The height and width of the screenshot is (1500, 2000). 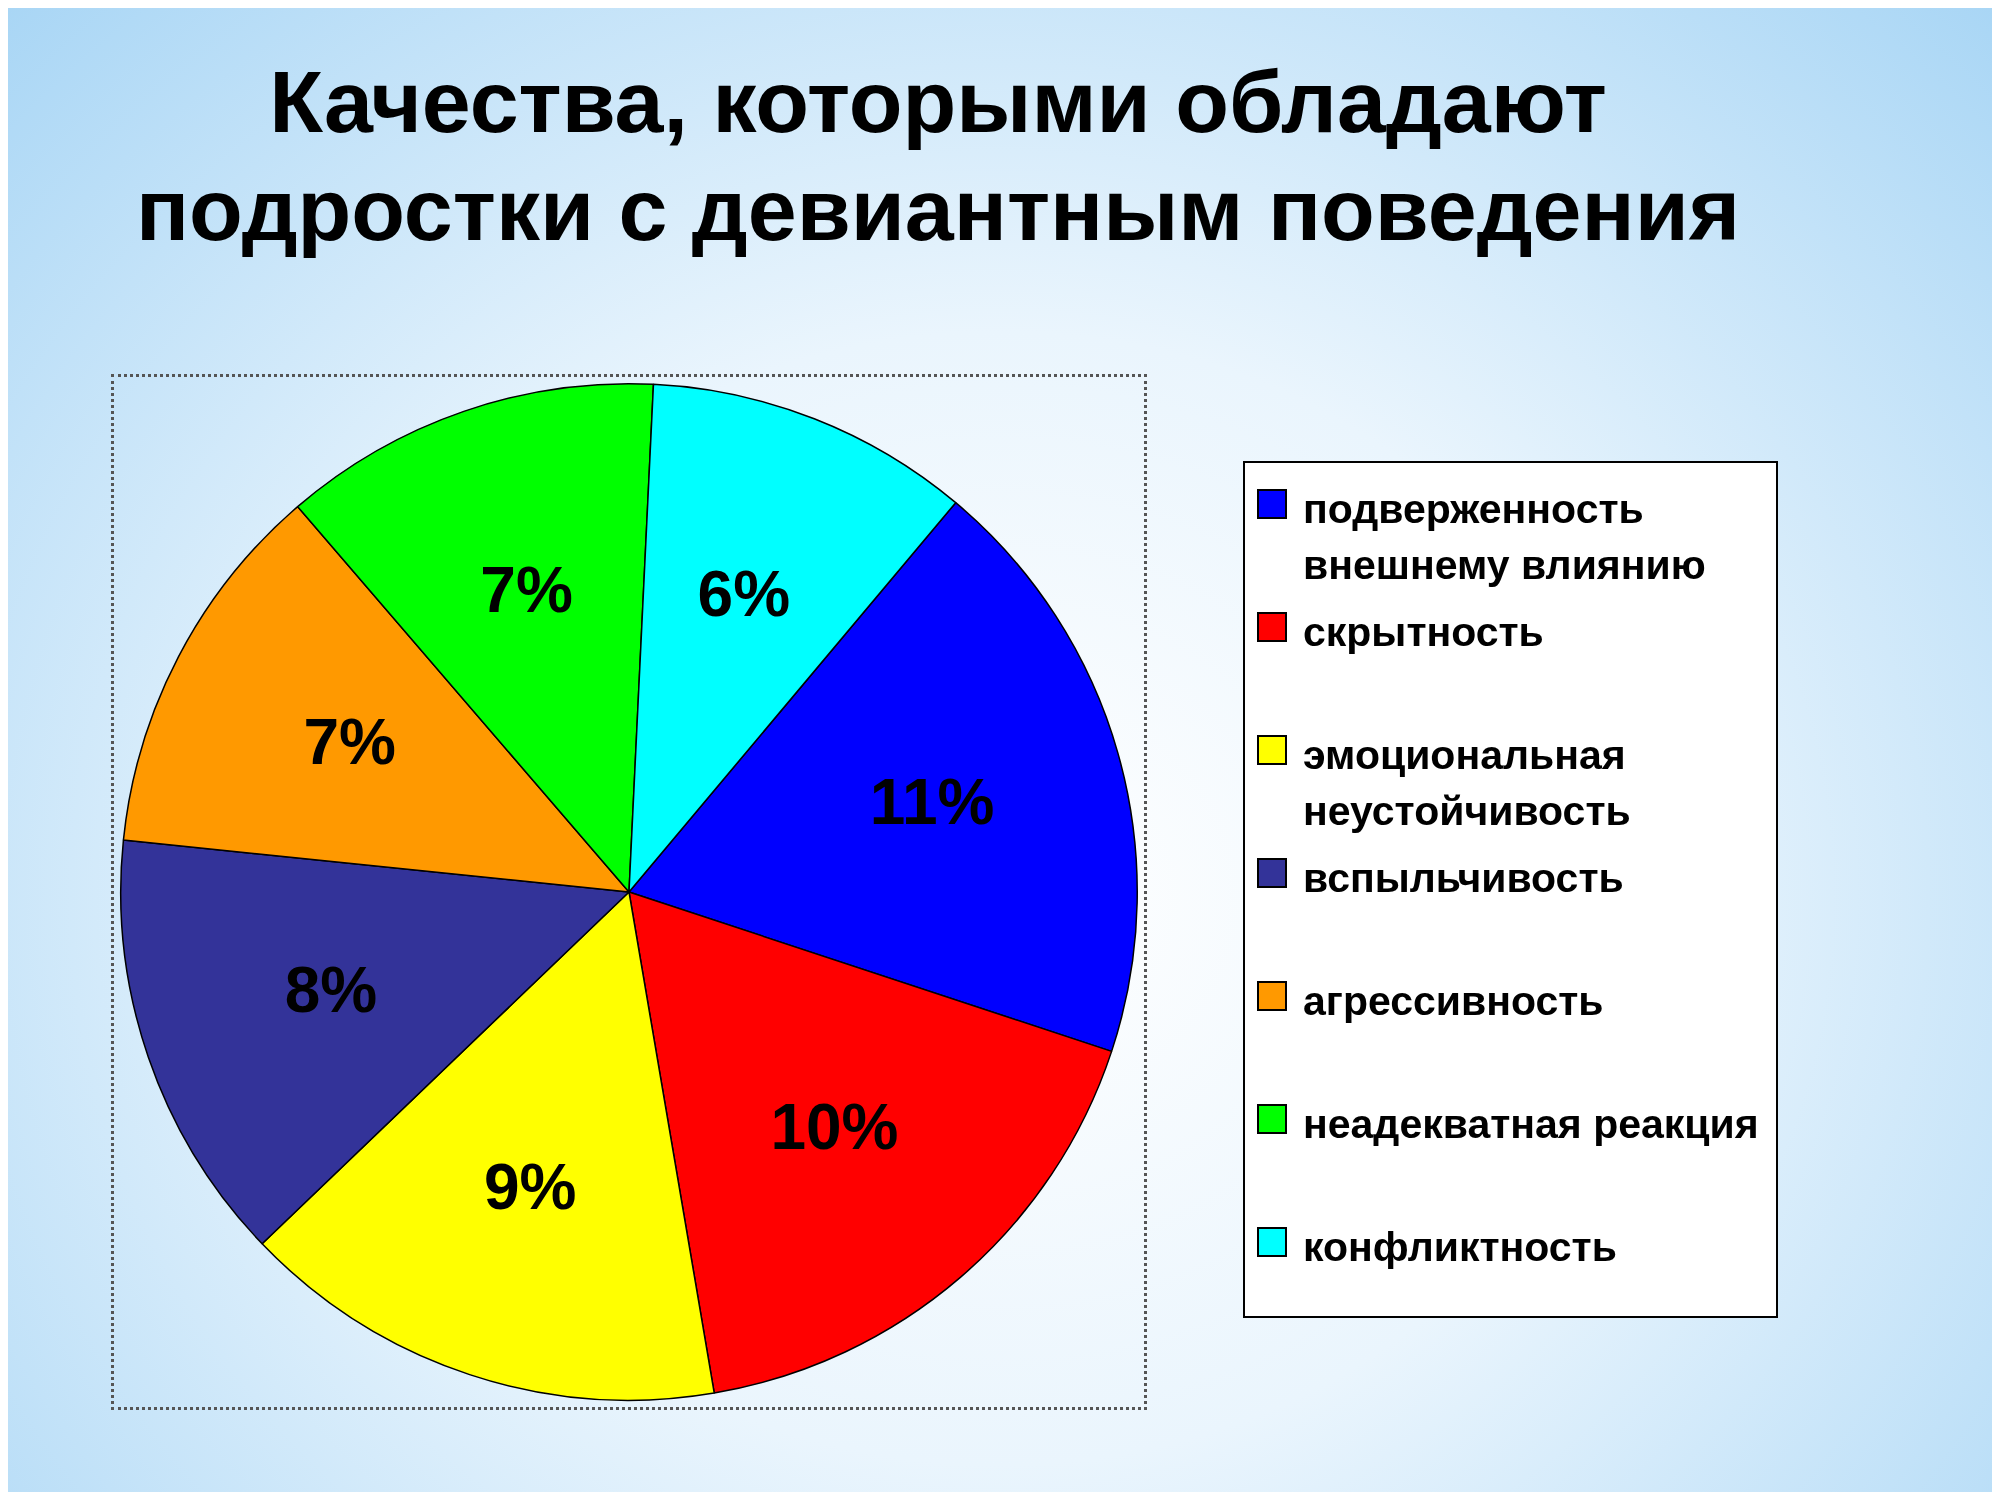 I want to click on data-label: 11%, so click(x=932, y=801).